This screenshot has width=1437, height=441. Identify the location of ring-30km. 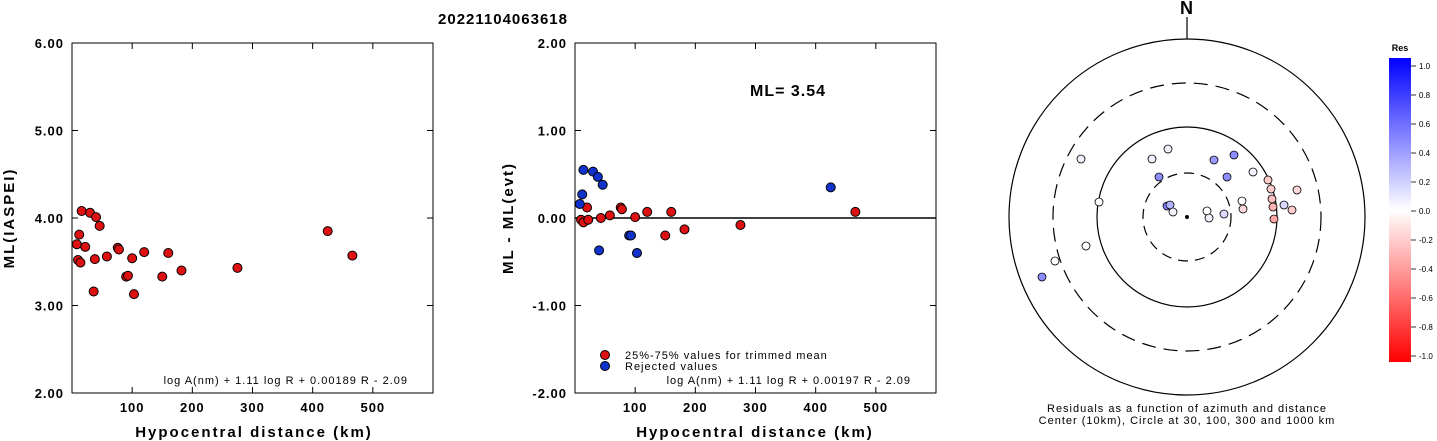
(1187, 217).